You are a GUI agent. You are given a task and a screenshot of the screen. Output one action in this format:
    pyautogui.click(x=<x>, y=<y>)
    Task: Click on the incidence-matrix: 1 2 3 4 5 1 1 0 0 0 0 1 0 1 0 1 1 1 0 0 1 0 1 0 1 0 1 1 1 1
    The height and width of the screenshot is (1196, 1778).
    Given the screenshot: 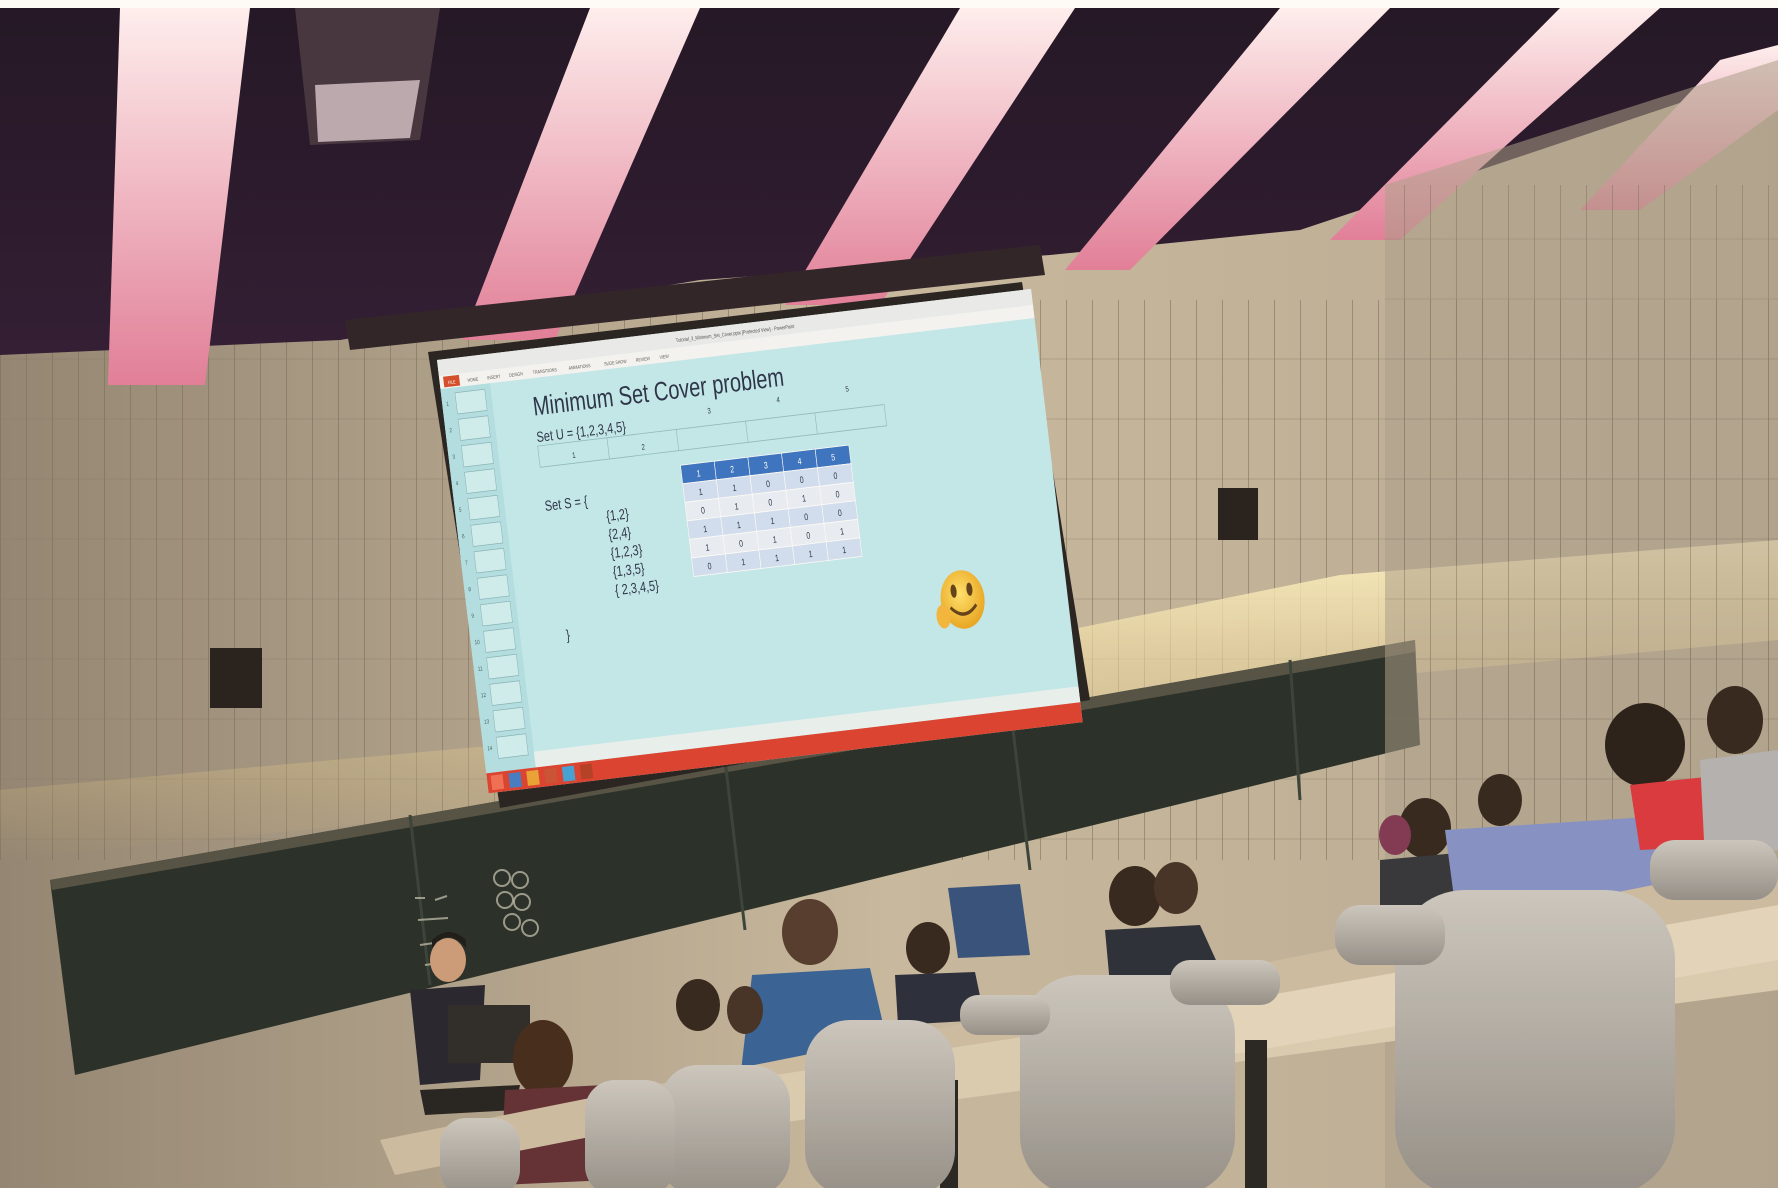 What is the action you would take?
    pyautogui.click(x=771, y=510)
    